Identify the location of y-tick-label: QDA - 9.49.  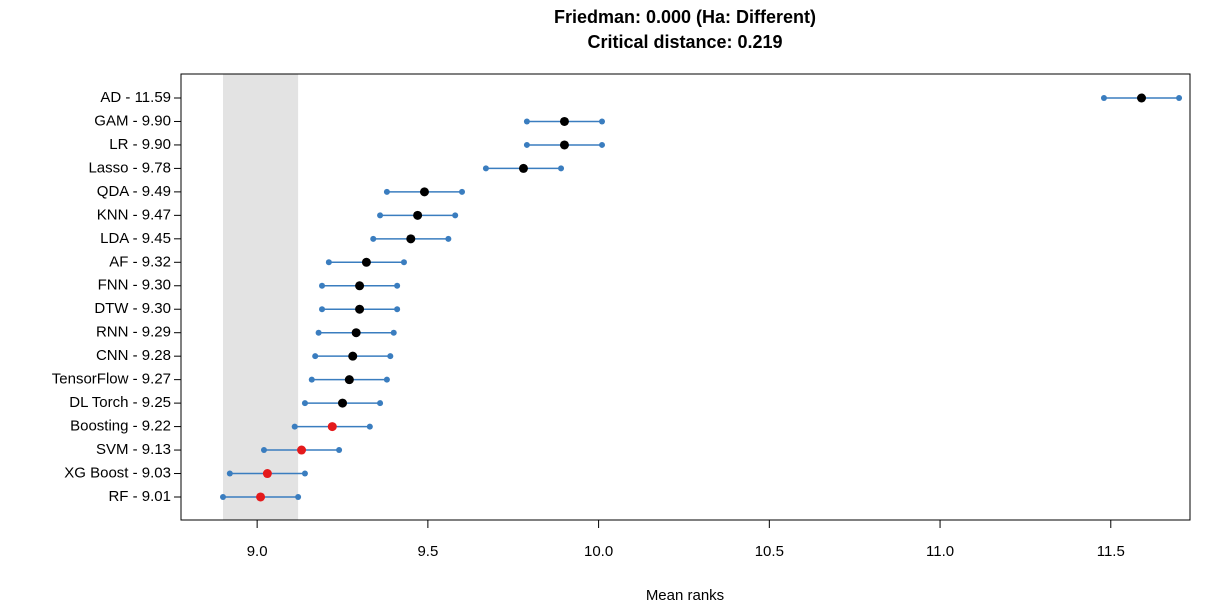
(134, 191).